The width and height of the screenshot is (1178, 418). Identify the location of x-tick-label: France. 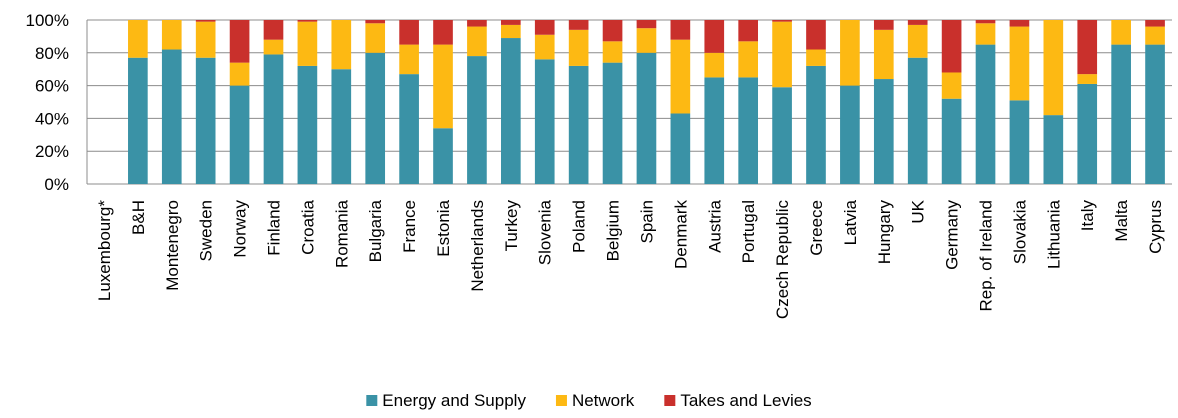
(409, 226).